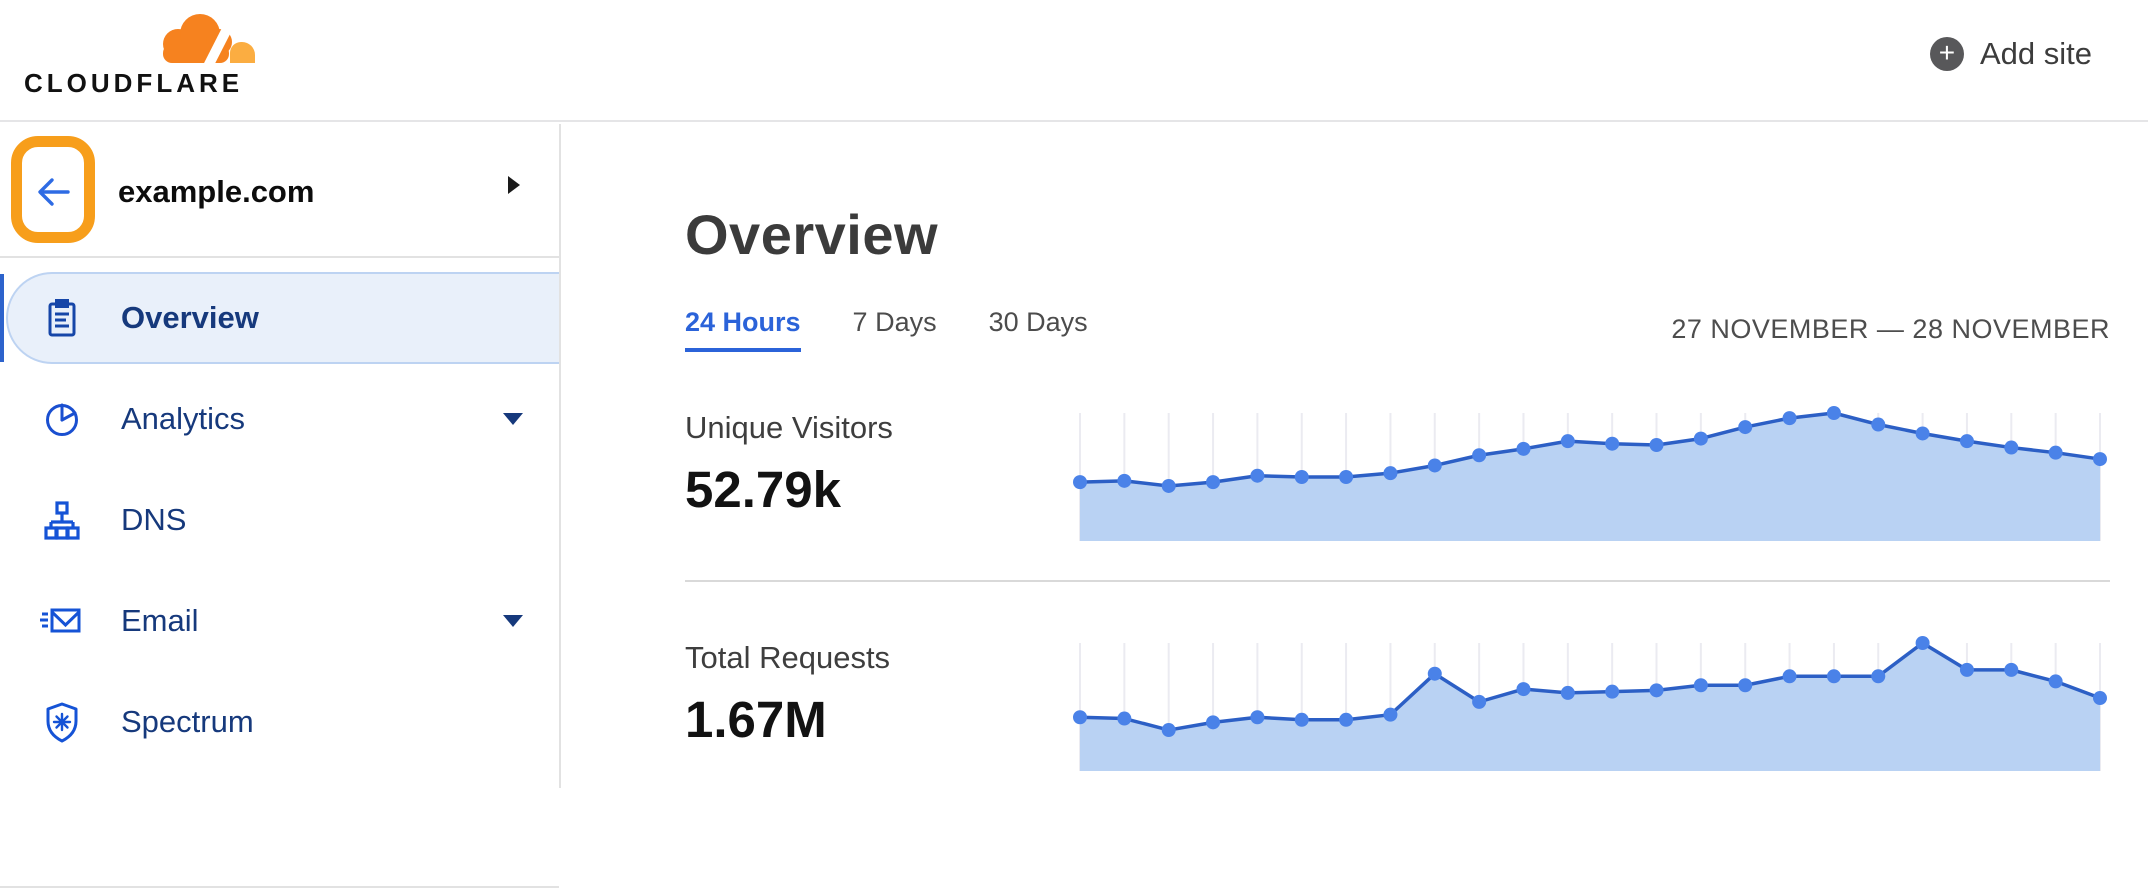 This screenshot has height=888, width=2148. I want to click on sidebar-item-overview: Overview, so click(279, 318).